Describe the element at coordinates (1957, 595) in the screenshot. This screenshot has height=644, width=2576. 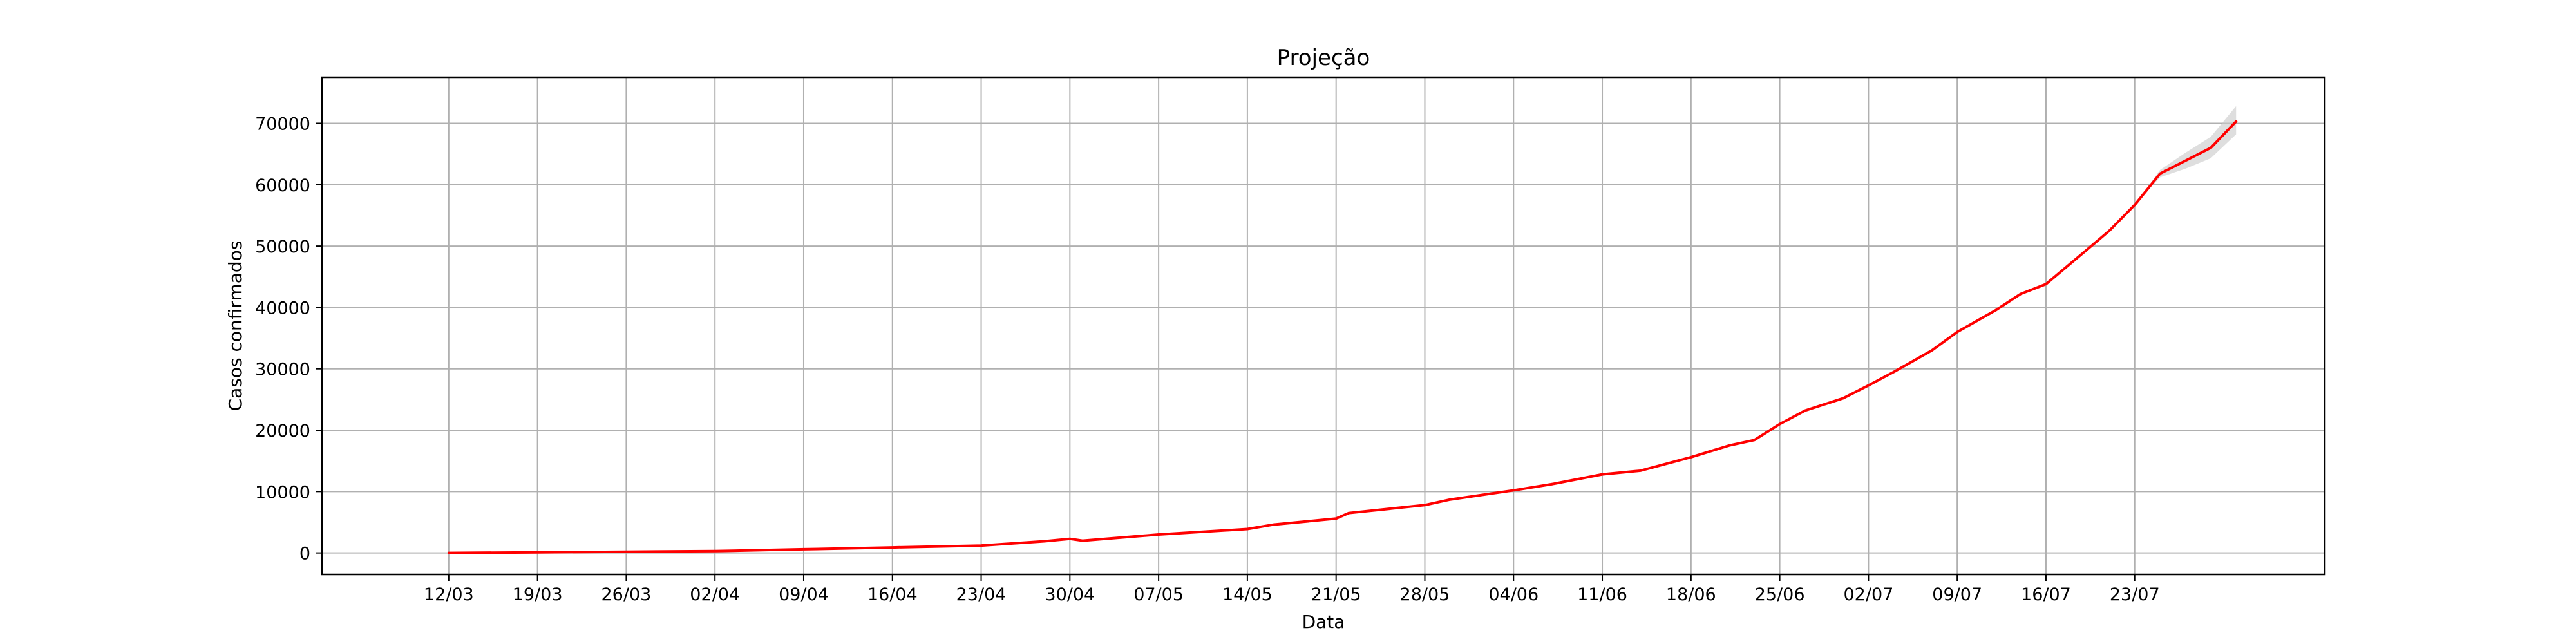
I see `x-tick-label: 09/07` at that location.